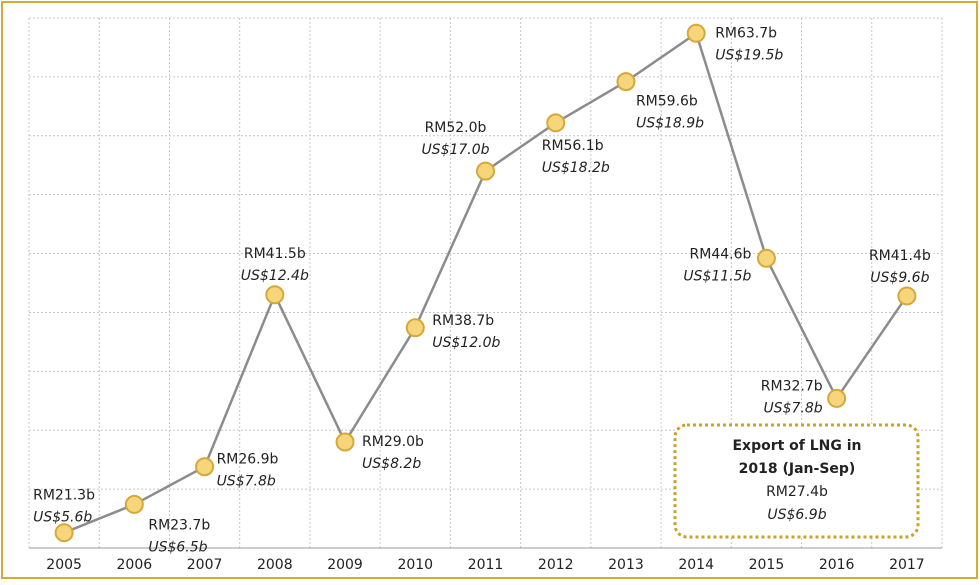  What do you see at coordinates (796, 515) in the screenshot?
I see `annotation-usd: US$6.9b` at bounding box center [796, 515].